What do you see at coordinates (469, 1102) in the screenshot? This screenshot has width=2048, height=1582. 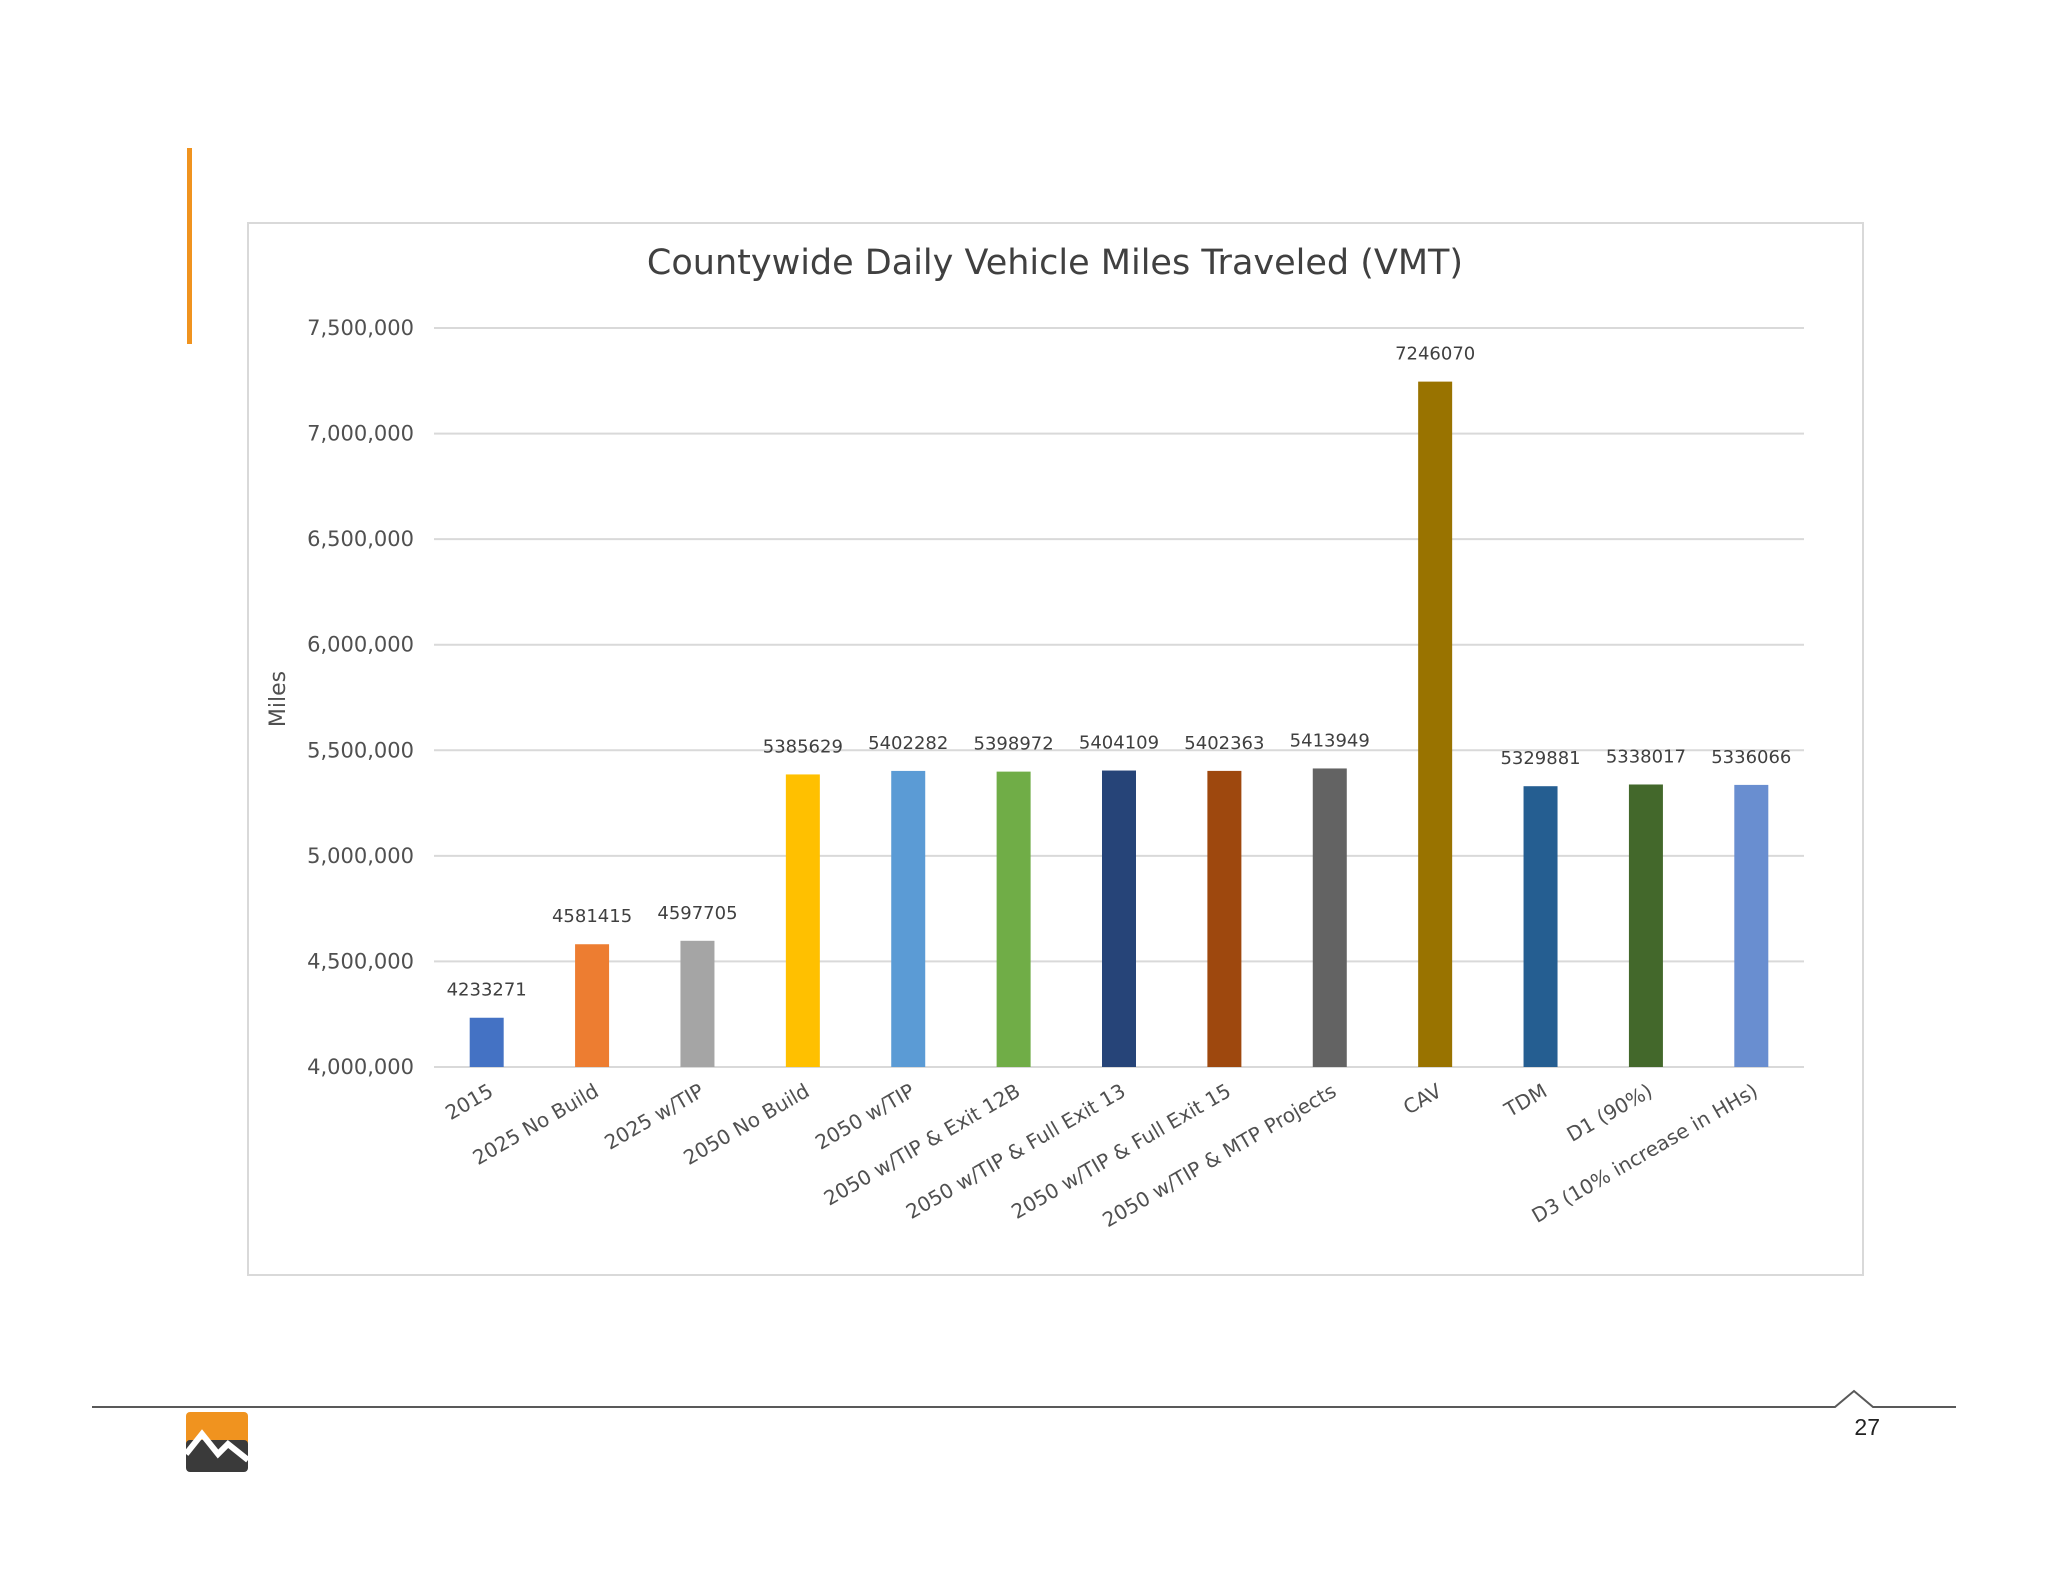 I see `x-tick-label: 2015` at bounding box center [469, 1102].